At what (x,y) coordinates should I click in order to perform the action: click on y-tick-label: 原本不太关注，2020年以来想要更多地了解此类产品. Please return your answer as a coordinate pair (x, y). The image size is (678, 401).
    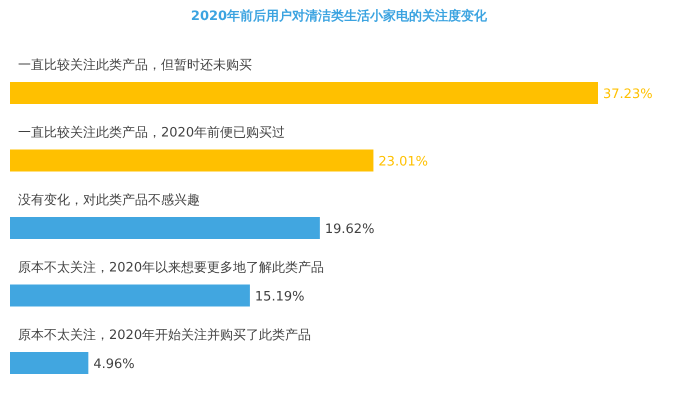
    Looking at the image, I should click on (171, 268).